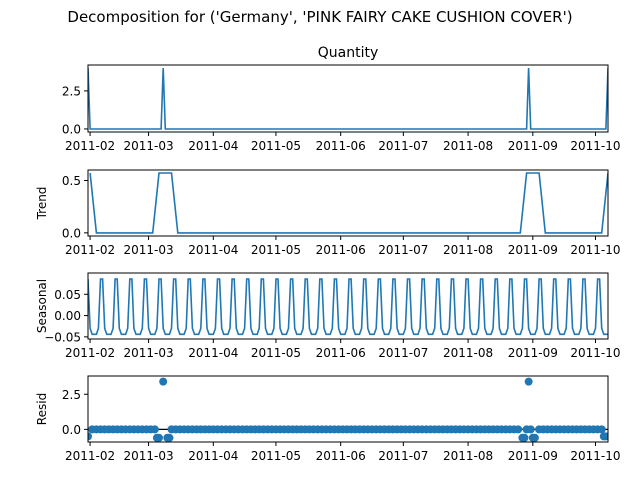 The width and height of the screenshot is (640, 480). Describe the element at coordinates (42, 409) in the screenshot. I see `y-axis-label: Resid` at that location.